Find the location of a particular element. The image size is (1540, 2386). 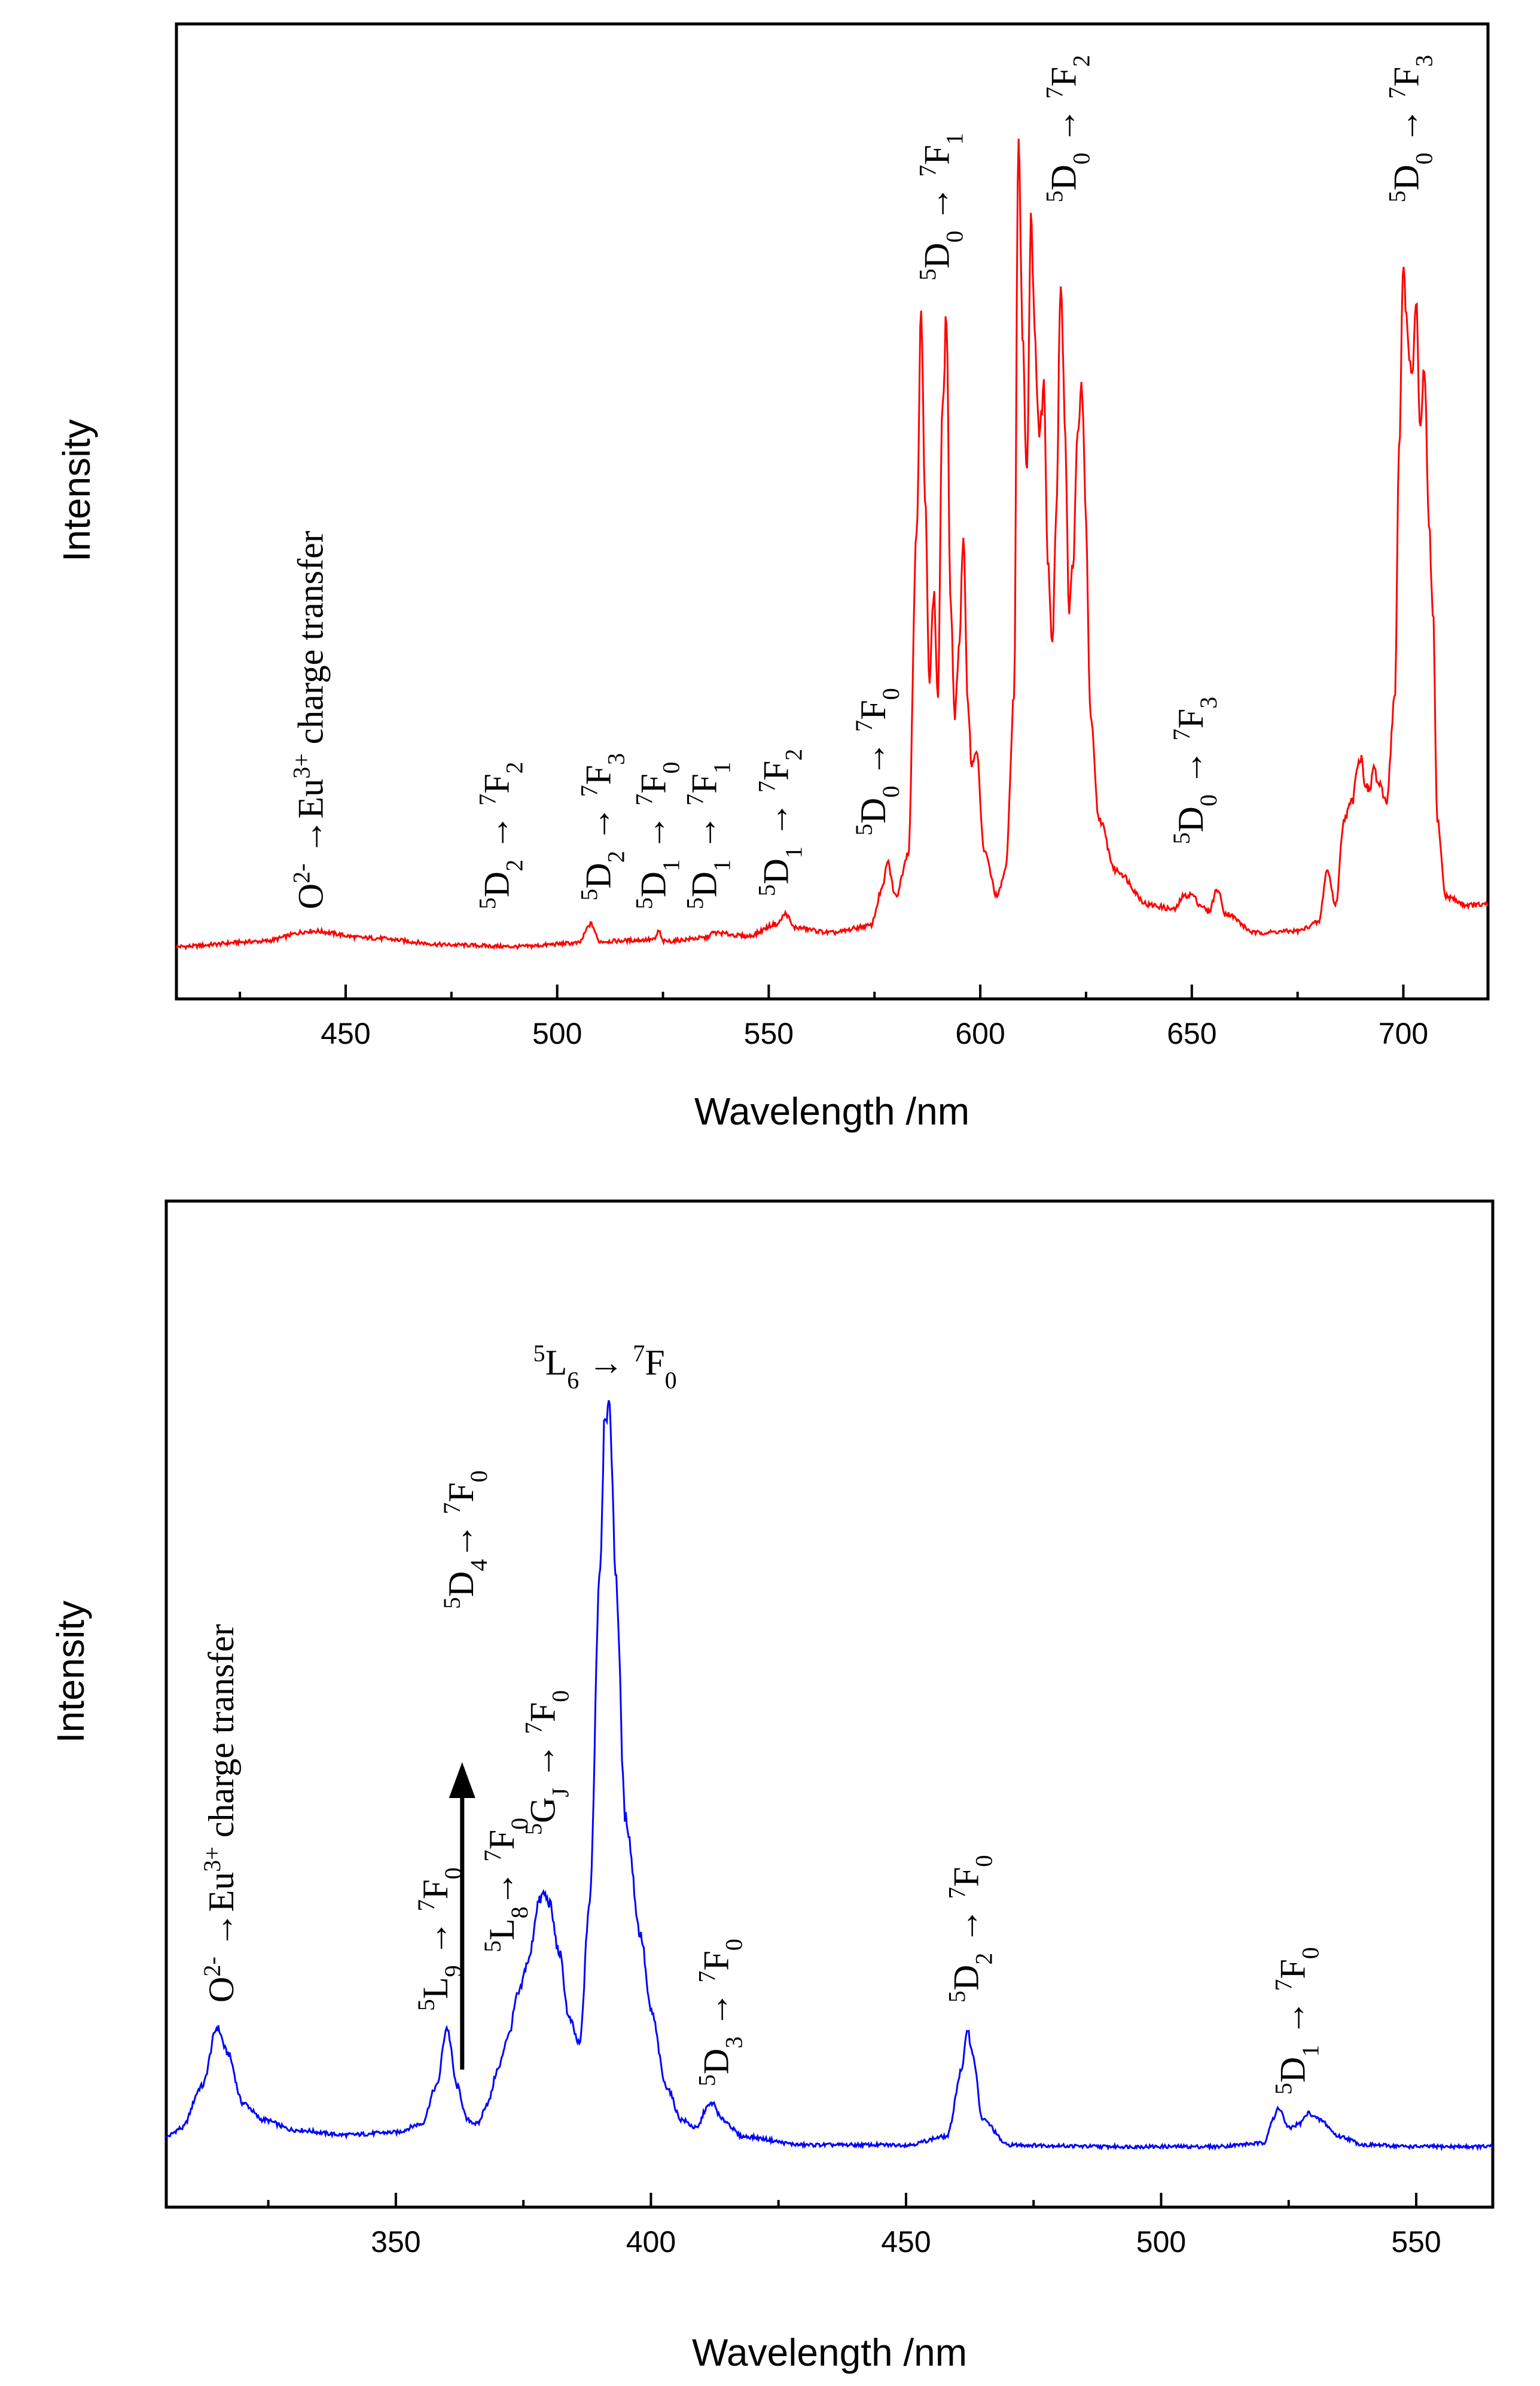

x-tick-label: 700 is located at coordinates (1403, 1033).